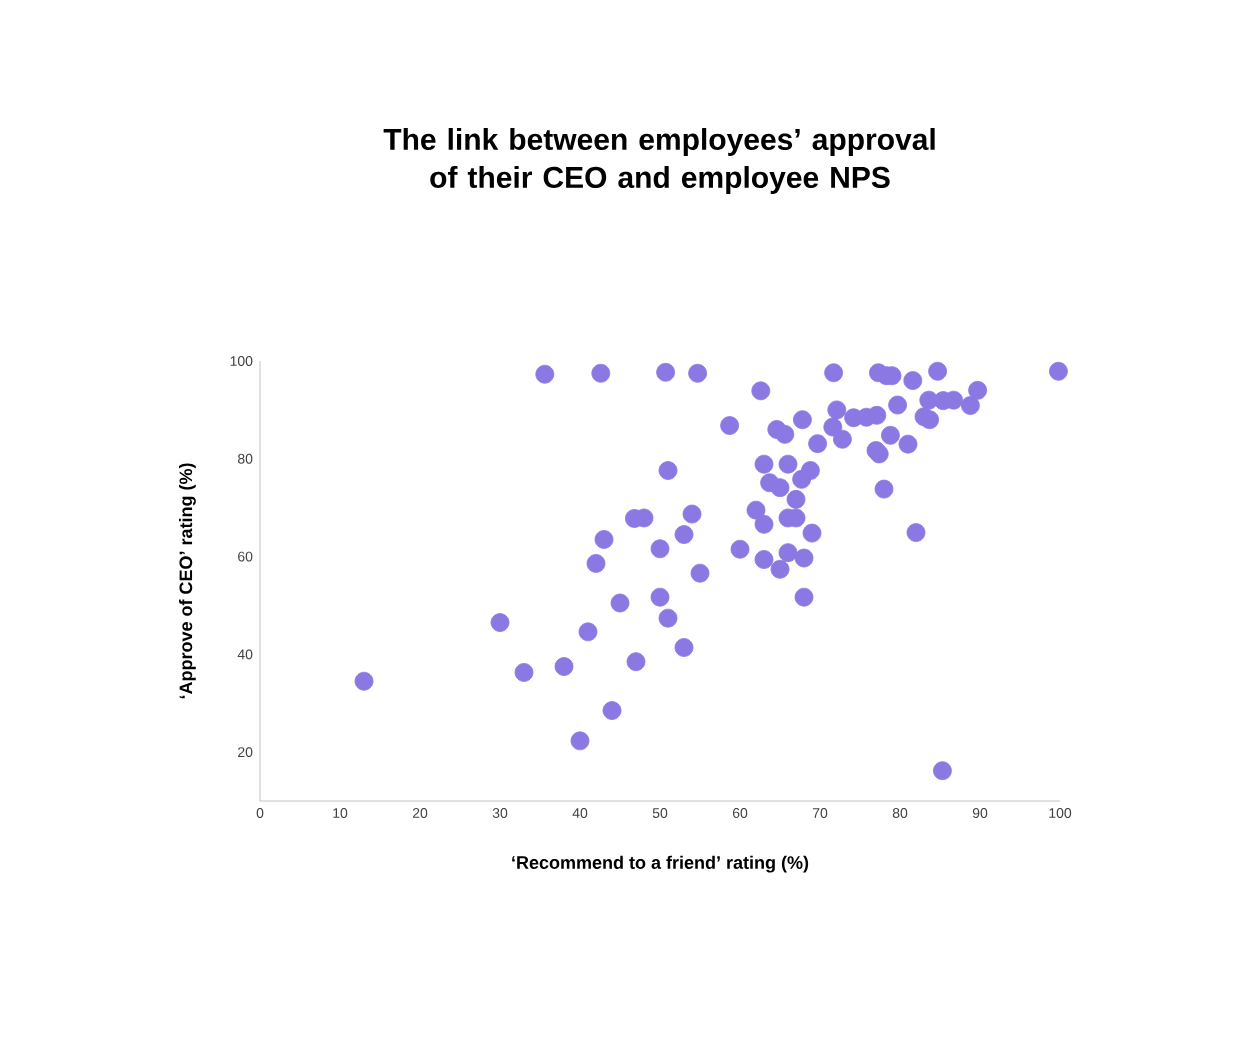  I want to click on x-tick-label: 100, so click(1060, 813).